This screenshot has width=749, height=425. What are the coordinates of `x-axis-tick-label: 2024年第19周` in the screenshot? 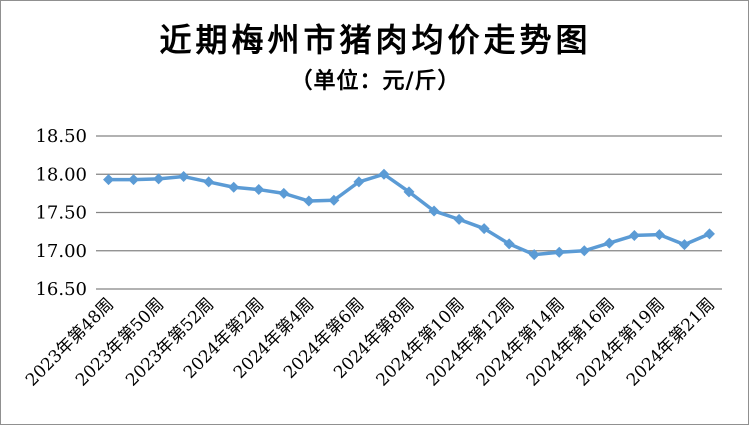 It's located at (621, 342).